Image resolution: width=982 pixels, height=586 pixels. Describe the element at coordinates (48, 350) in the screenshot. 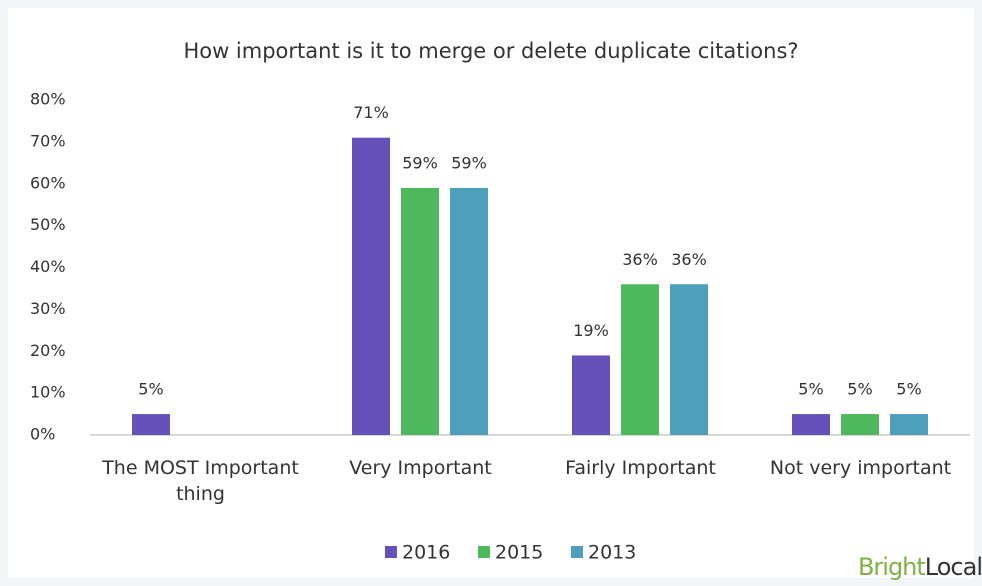

I see `y-tick-label: 20%` at that location.